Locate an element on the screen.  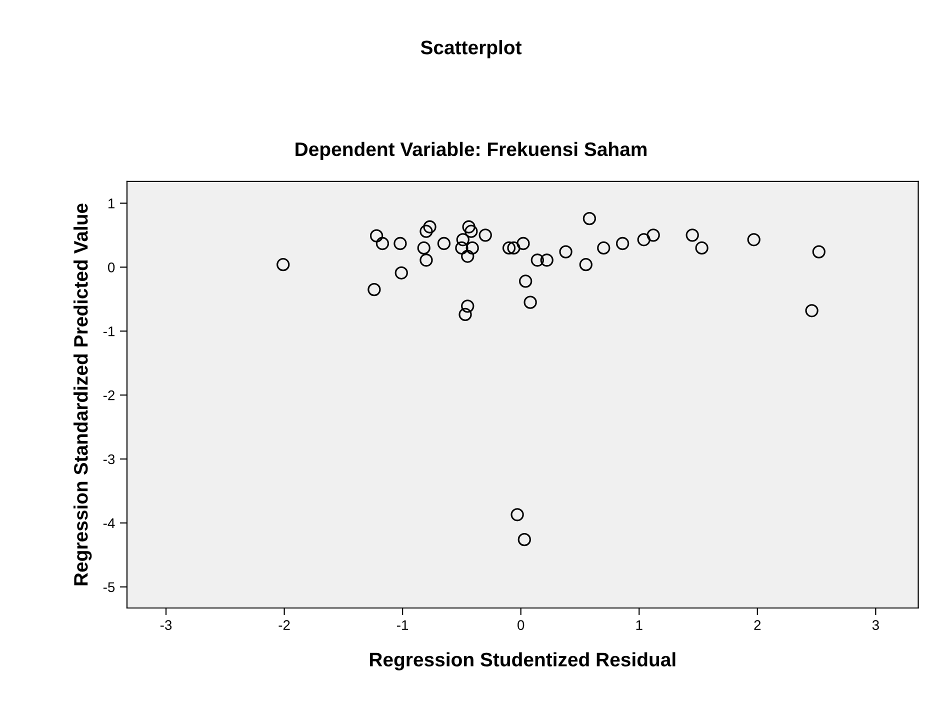
y-tick-label: -1 is located at coordinates (108, 331).